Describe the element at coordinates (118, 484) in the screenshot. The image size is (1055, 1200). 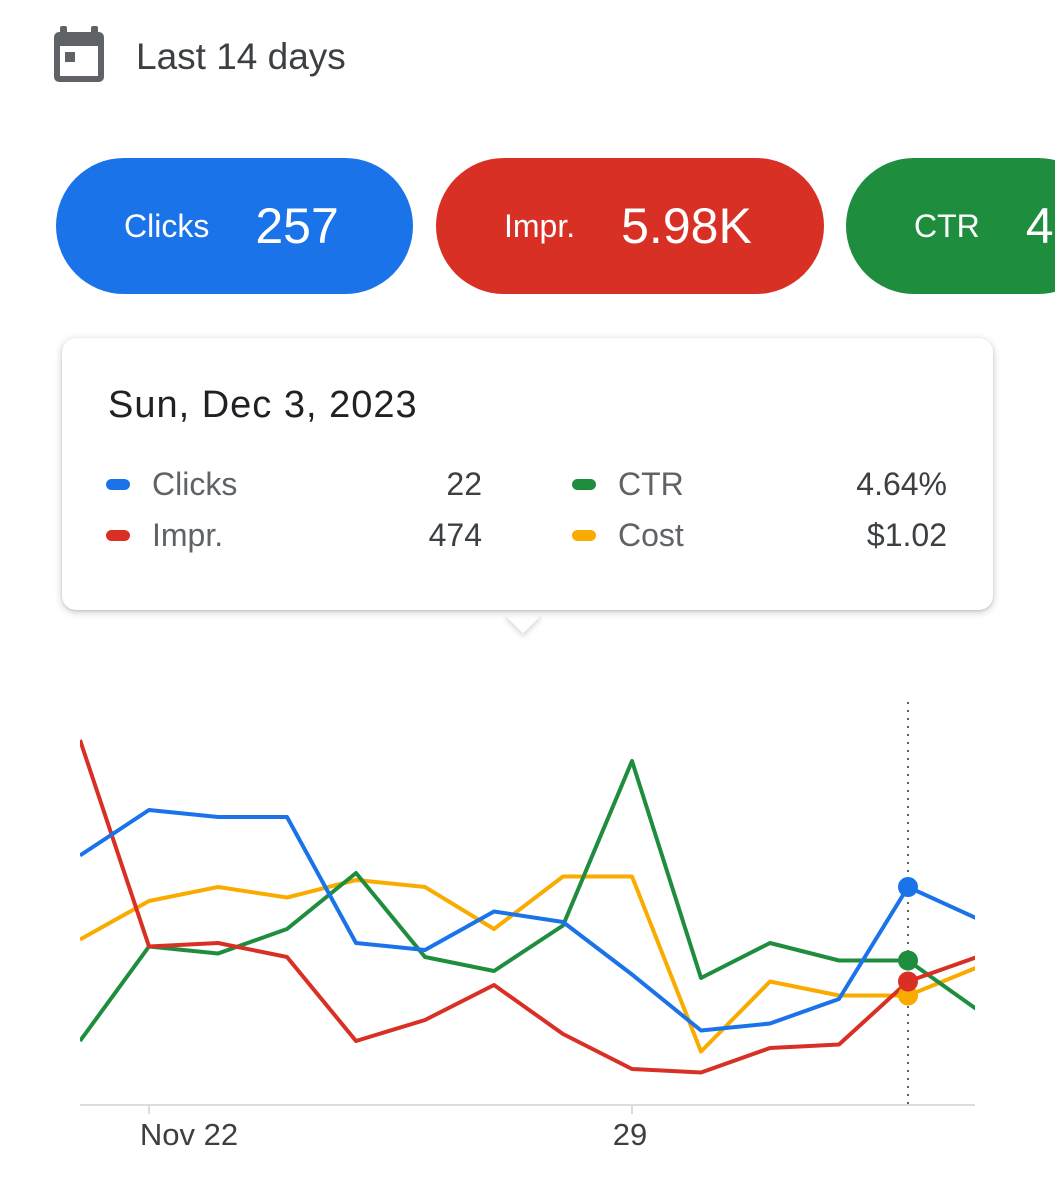
I see `legend-swatch-clicks` at that location.